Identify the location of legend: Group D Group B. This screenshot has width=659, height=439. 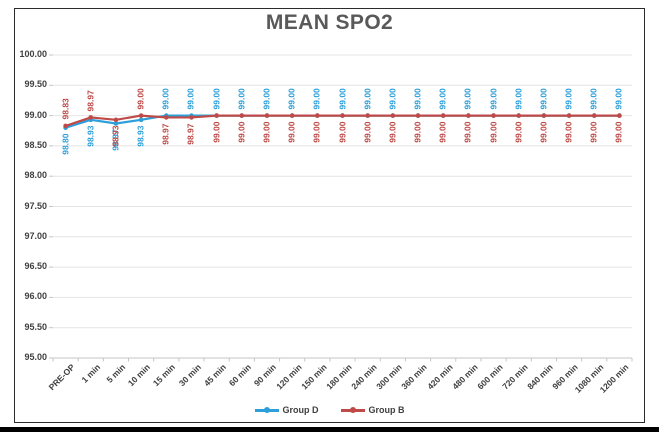
(329, 410).